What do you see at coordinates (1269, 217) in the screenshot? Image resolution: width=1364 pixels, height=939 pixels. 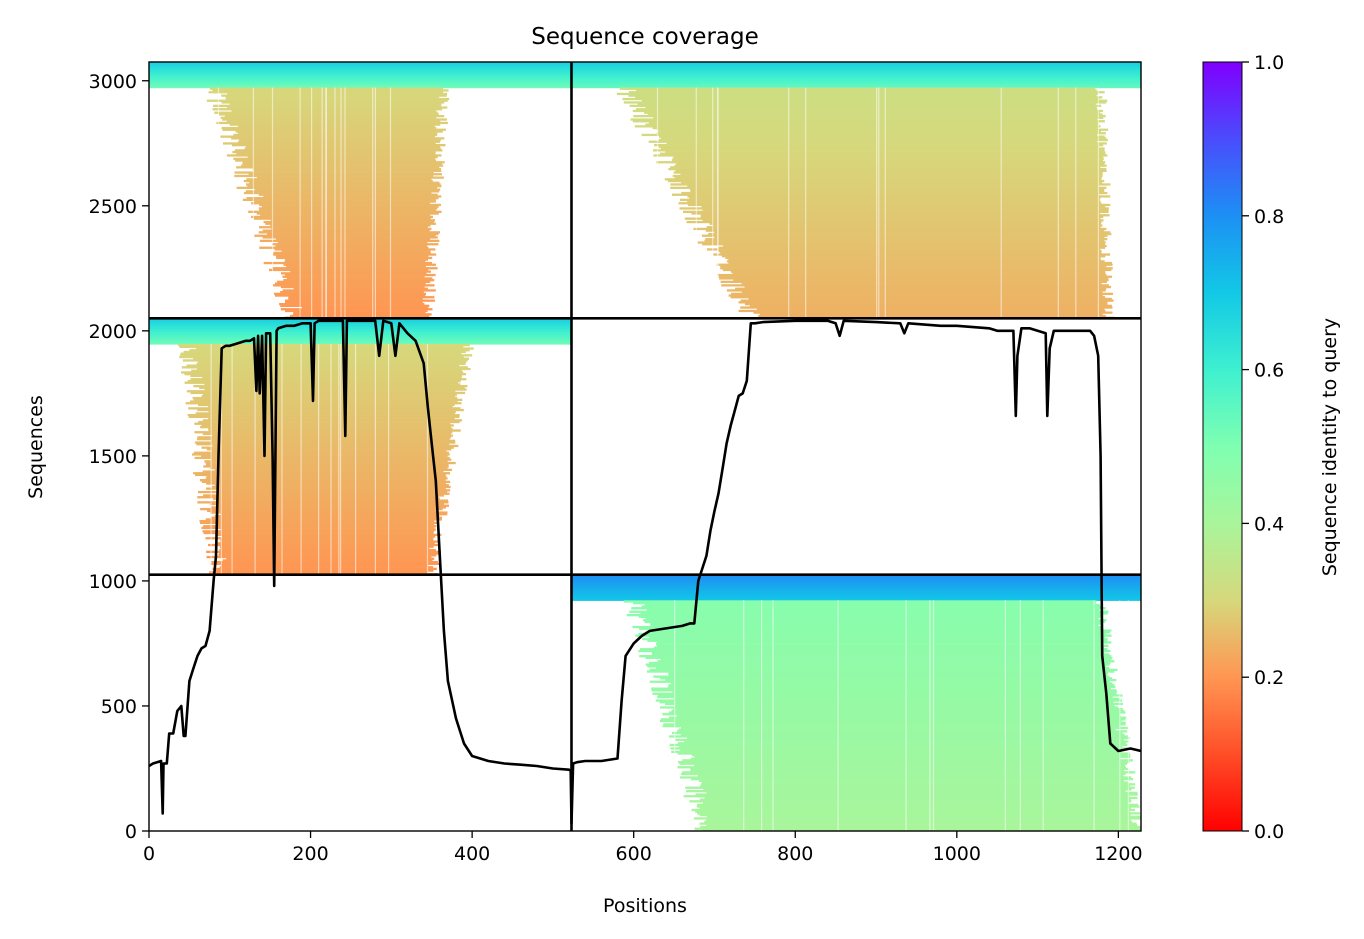 I see `colorbar-tick-label: 0.8` at bounding box center [1269, 217].